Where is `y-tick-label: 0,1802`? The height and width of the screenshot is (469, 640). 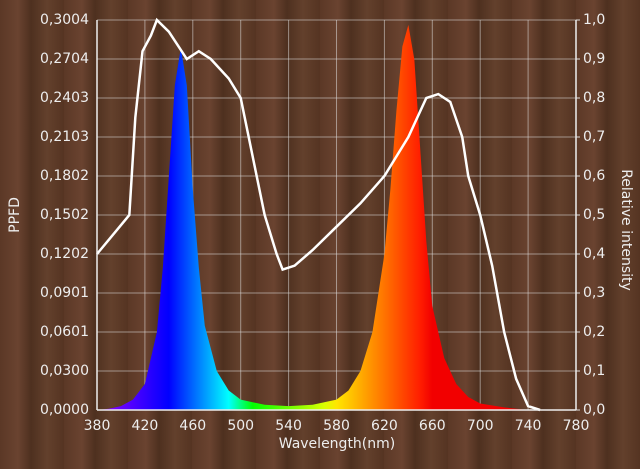
y-tick-label: 0,1802 is located at coordinates (64, 176).